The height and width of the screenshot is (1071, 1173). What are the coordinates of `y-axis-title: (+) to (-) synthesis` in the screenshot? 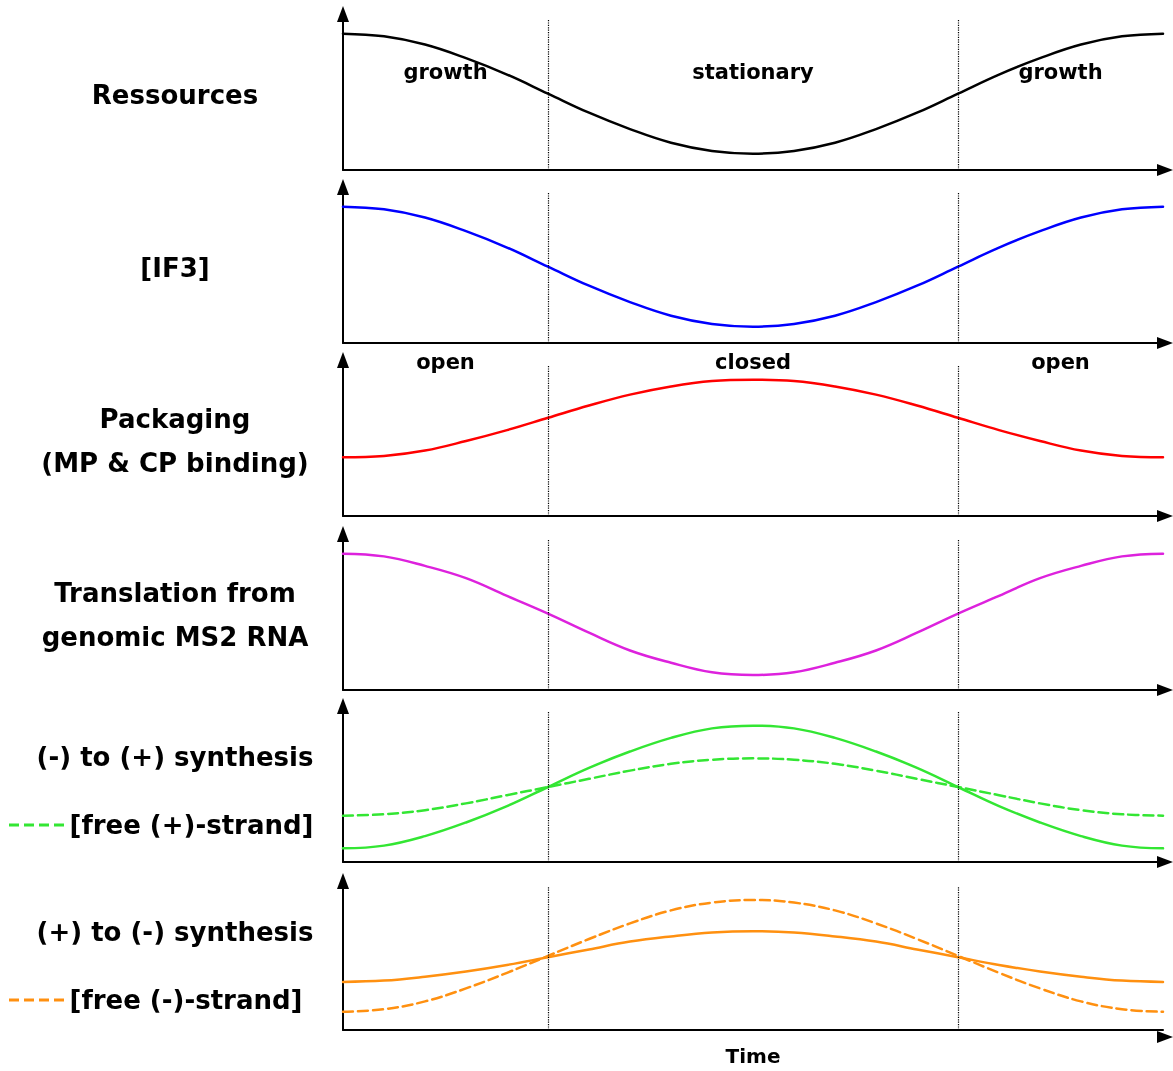 It's located at (175, 932).